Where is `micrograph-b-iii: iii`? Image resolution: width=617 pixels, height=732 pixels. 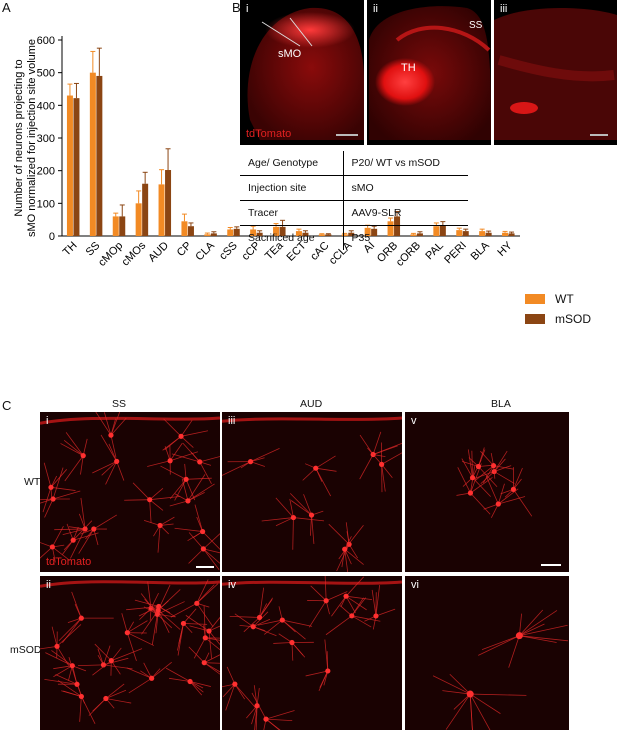 micrograph-b-iii: iii is located at coordinates (555, 72).